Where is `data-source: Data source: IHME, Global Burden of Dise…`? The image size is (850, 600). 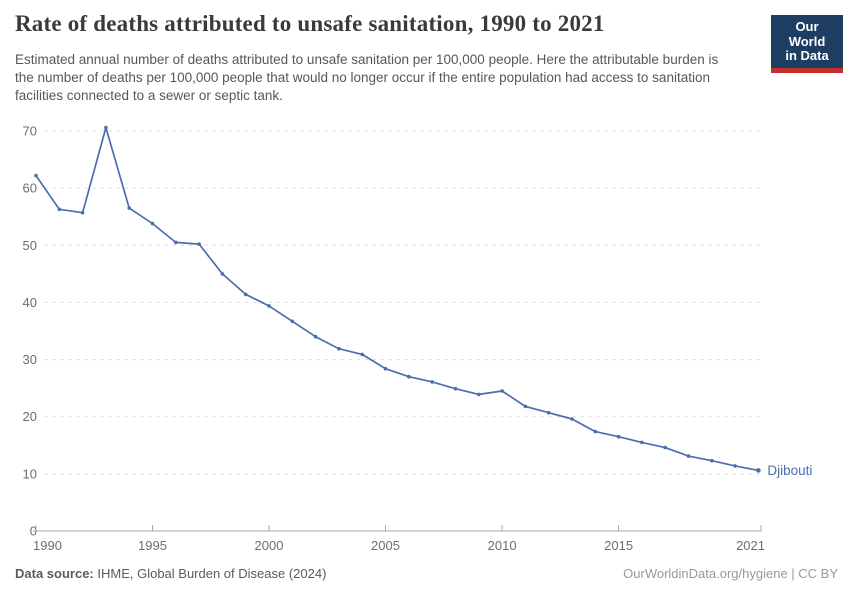 data-source: Data source: IHME, Global Burden of Dise… is located at coordinates (170, 573).